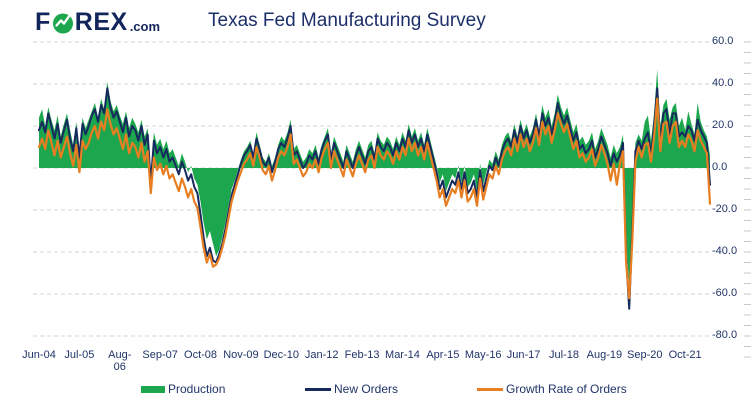 The image size is (752, 403). I want to click on x-axis-label: Sep-07, so click(160, 355).